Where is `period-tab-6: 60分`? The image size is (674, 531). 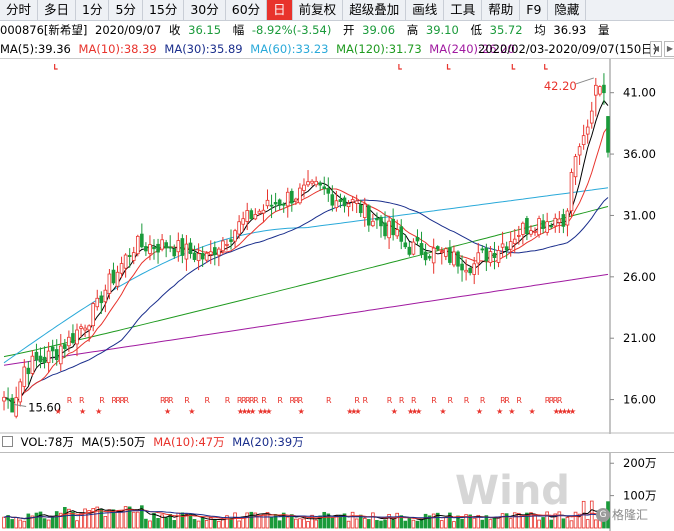
period-tab-6: 60分 is located at coordinates (247, 10).